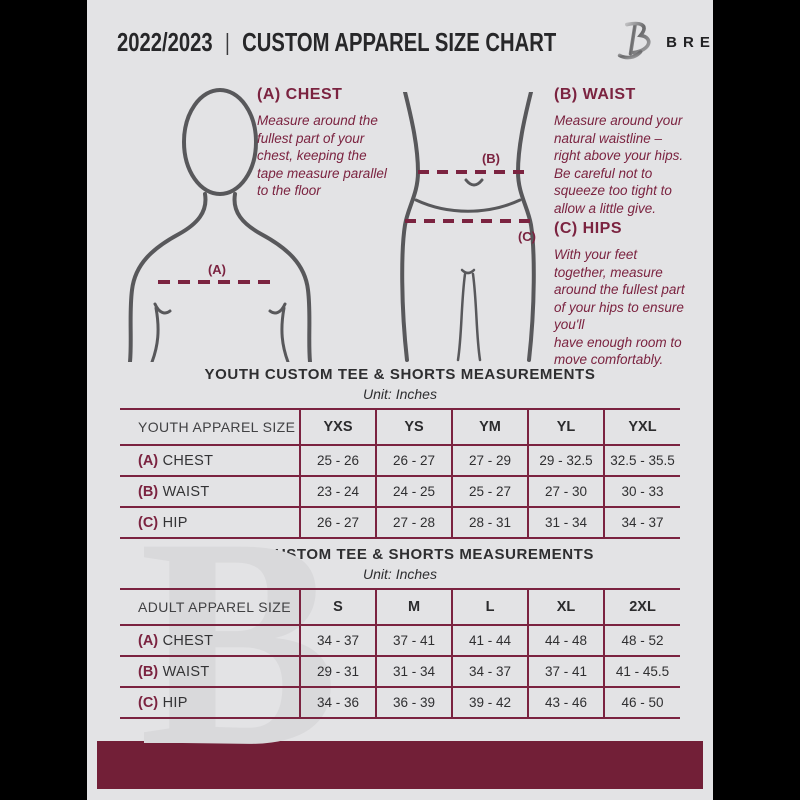  What do you see at coordinates (489, 702) in the screenshot?
I see `measurement-cell: 39 - 42` at bounding box center [489, 702].